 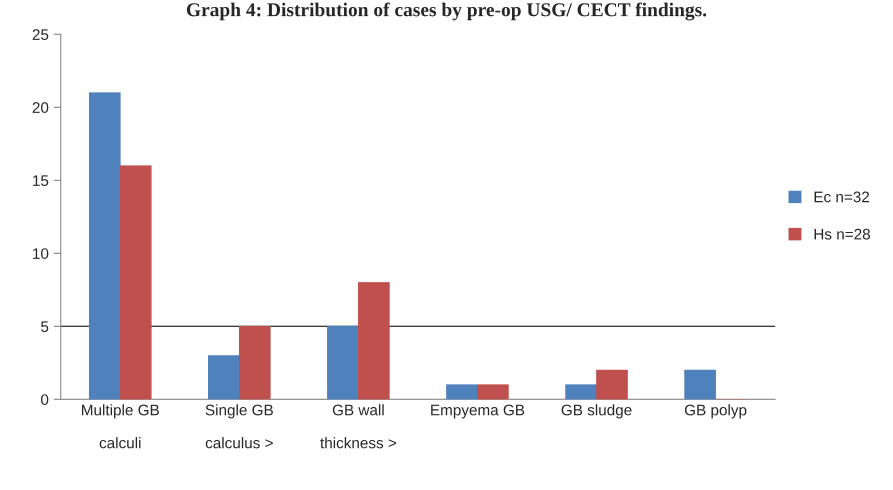 I want to click on x-tick-label: Empyema GB, so click(x=477, y=411).